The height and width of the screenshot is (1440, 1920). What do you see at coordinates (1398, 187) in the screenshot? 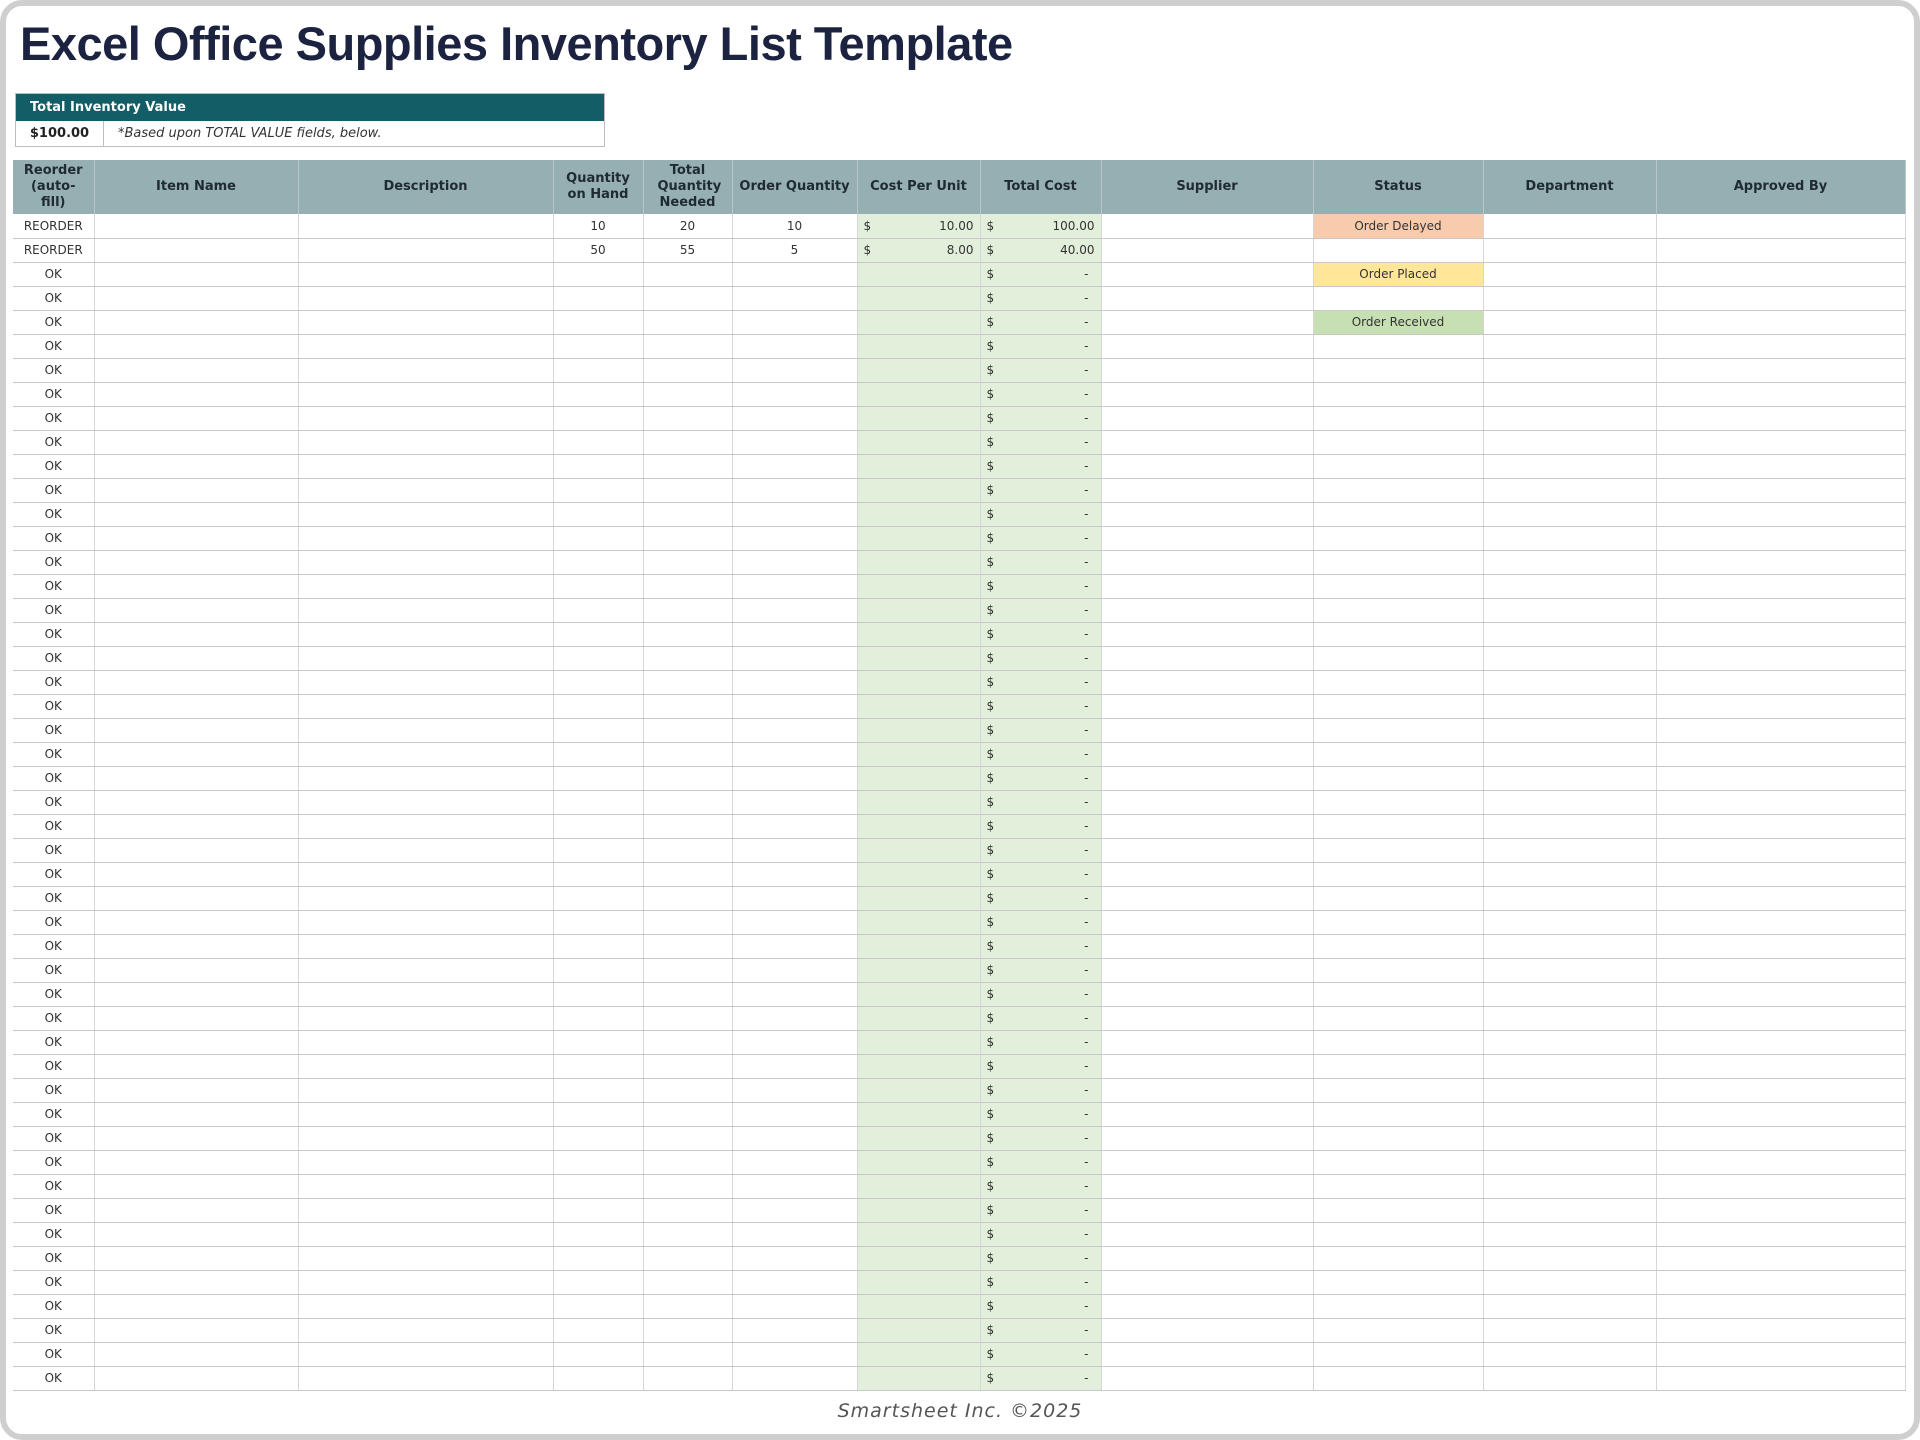
I see `column-header-status: Status` at bounding box center [1398, 187].